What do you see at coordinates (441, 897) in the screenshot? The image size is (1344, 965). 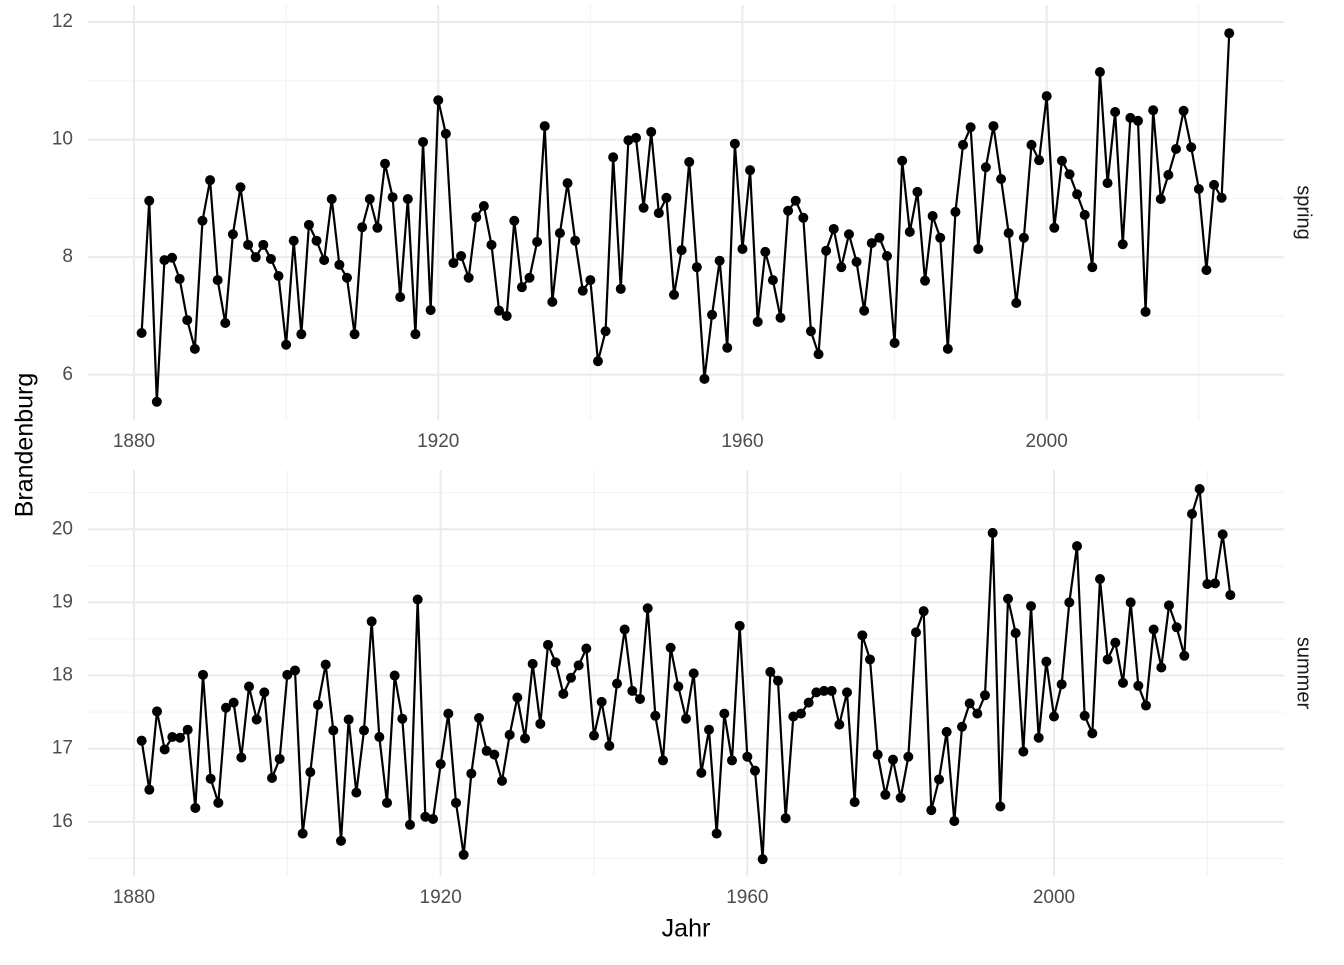 I see `x-tick-label: 1920` at bounding box center [441, 897].